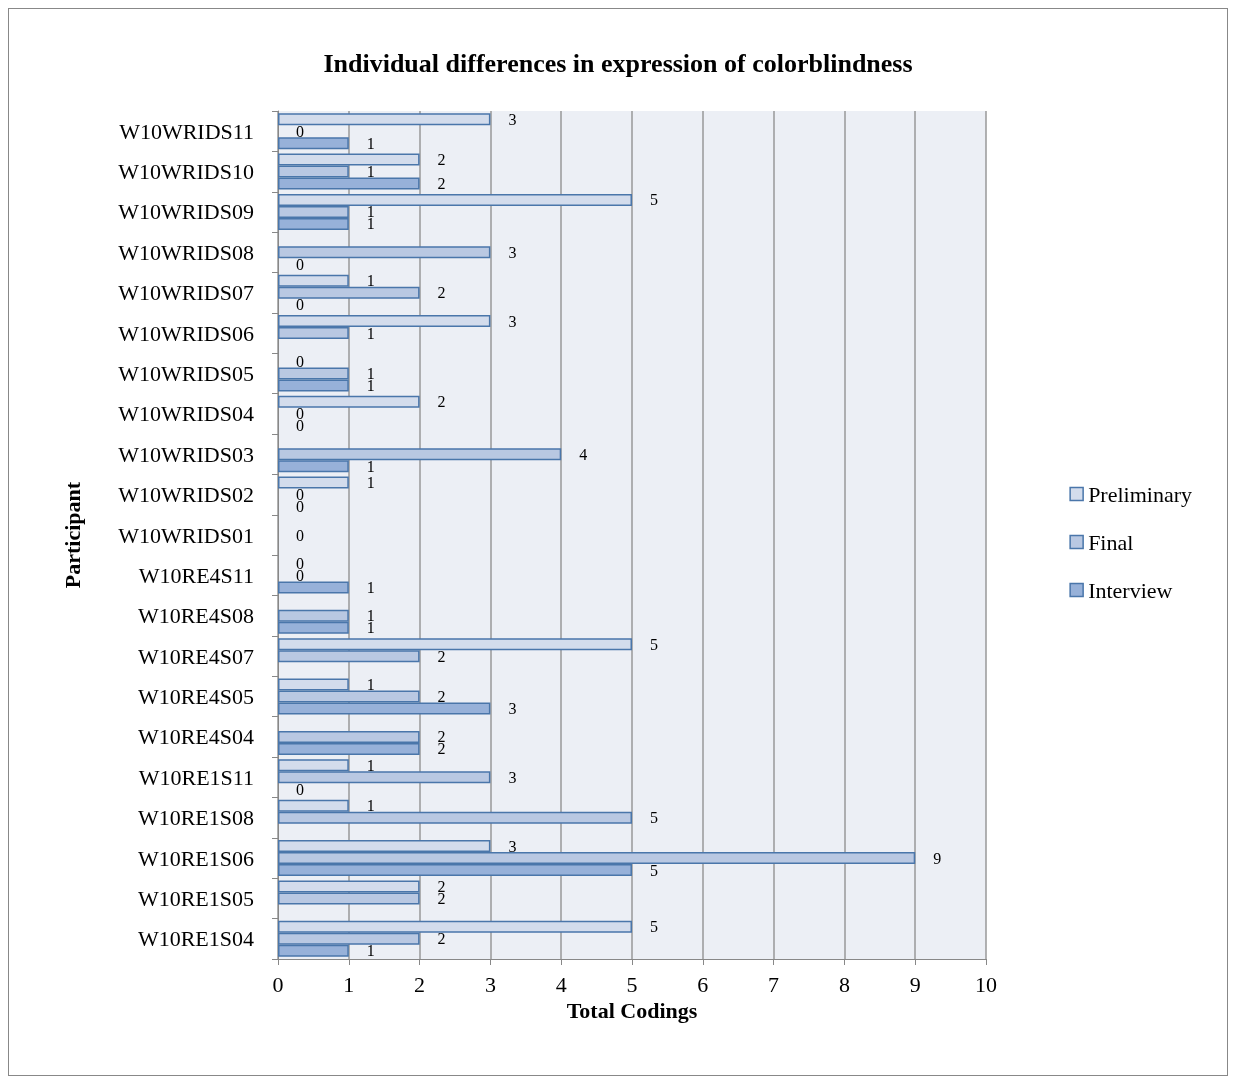 This screenshot has width=1236, height=1084. Describe the element at coordinates (915, 984) in the screenshot. I see `x-tick-label: 9` at that location.